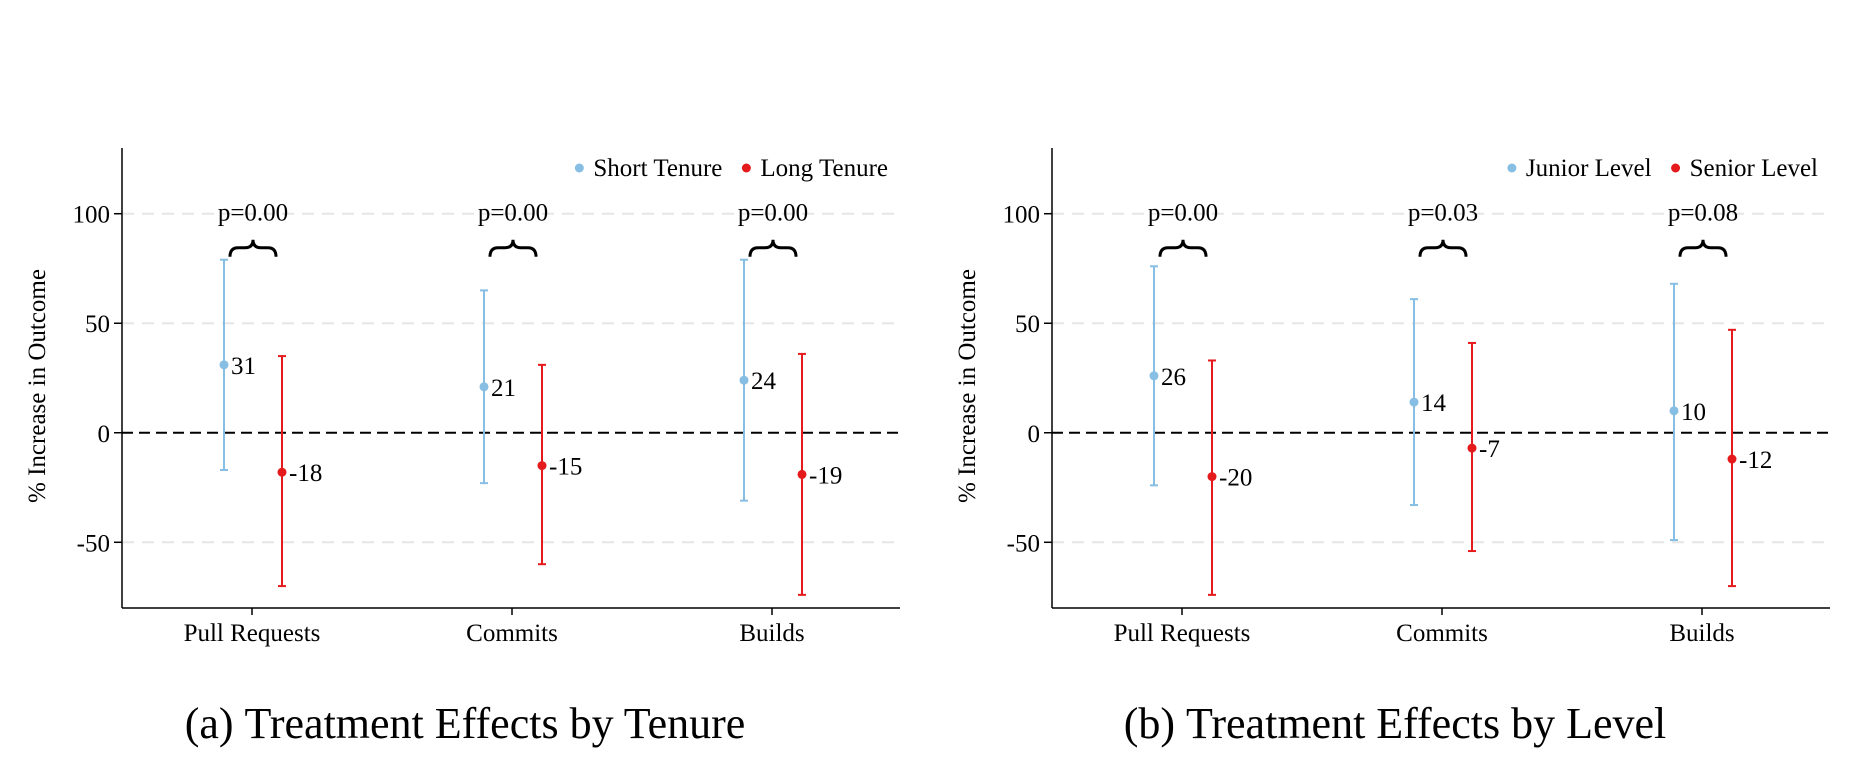  Describe the element at coordinates (209, 723) in the screenshot. I see `caption-label: (a)` at that location.